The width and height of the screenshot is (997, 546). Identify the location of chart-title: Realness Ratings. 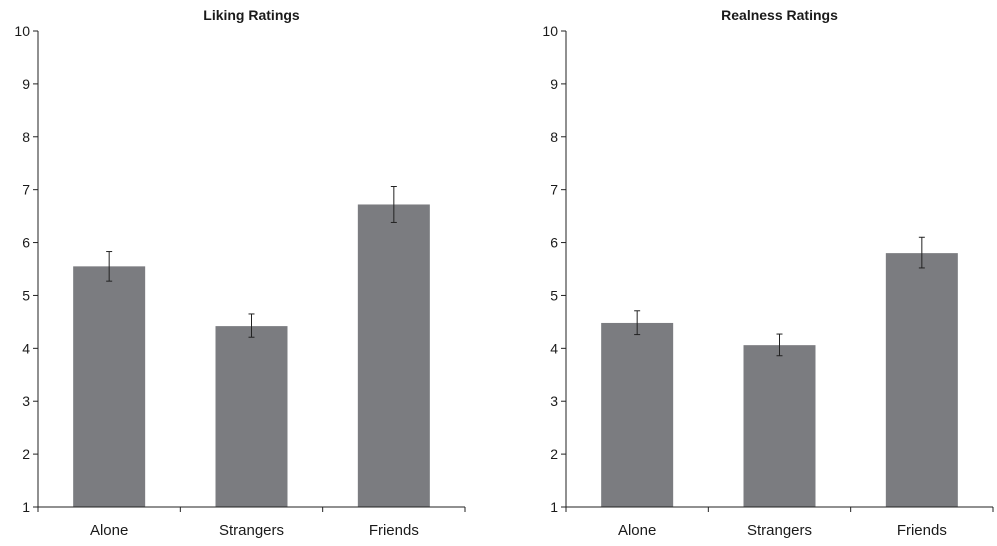
(779, 15).